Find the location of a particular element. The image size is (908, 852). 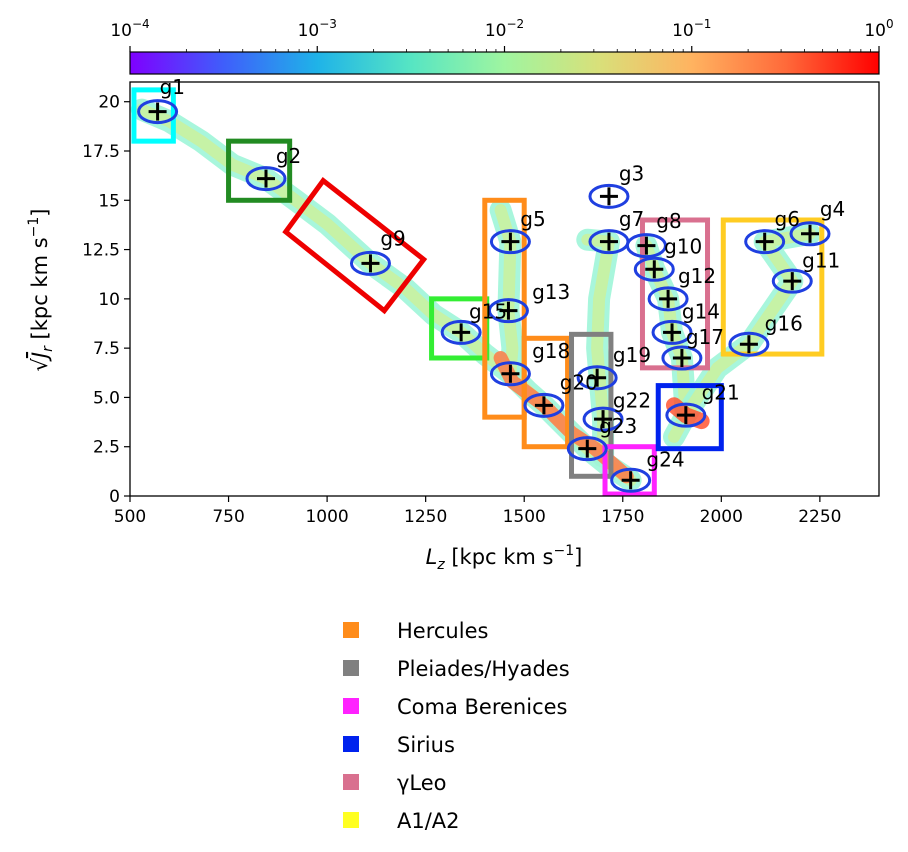

group-g1: g1 is located at coordinates (161, 100).